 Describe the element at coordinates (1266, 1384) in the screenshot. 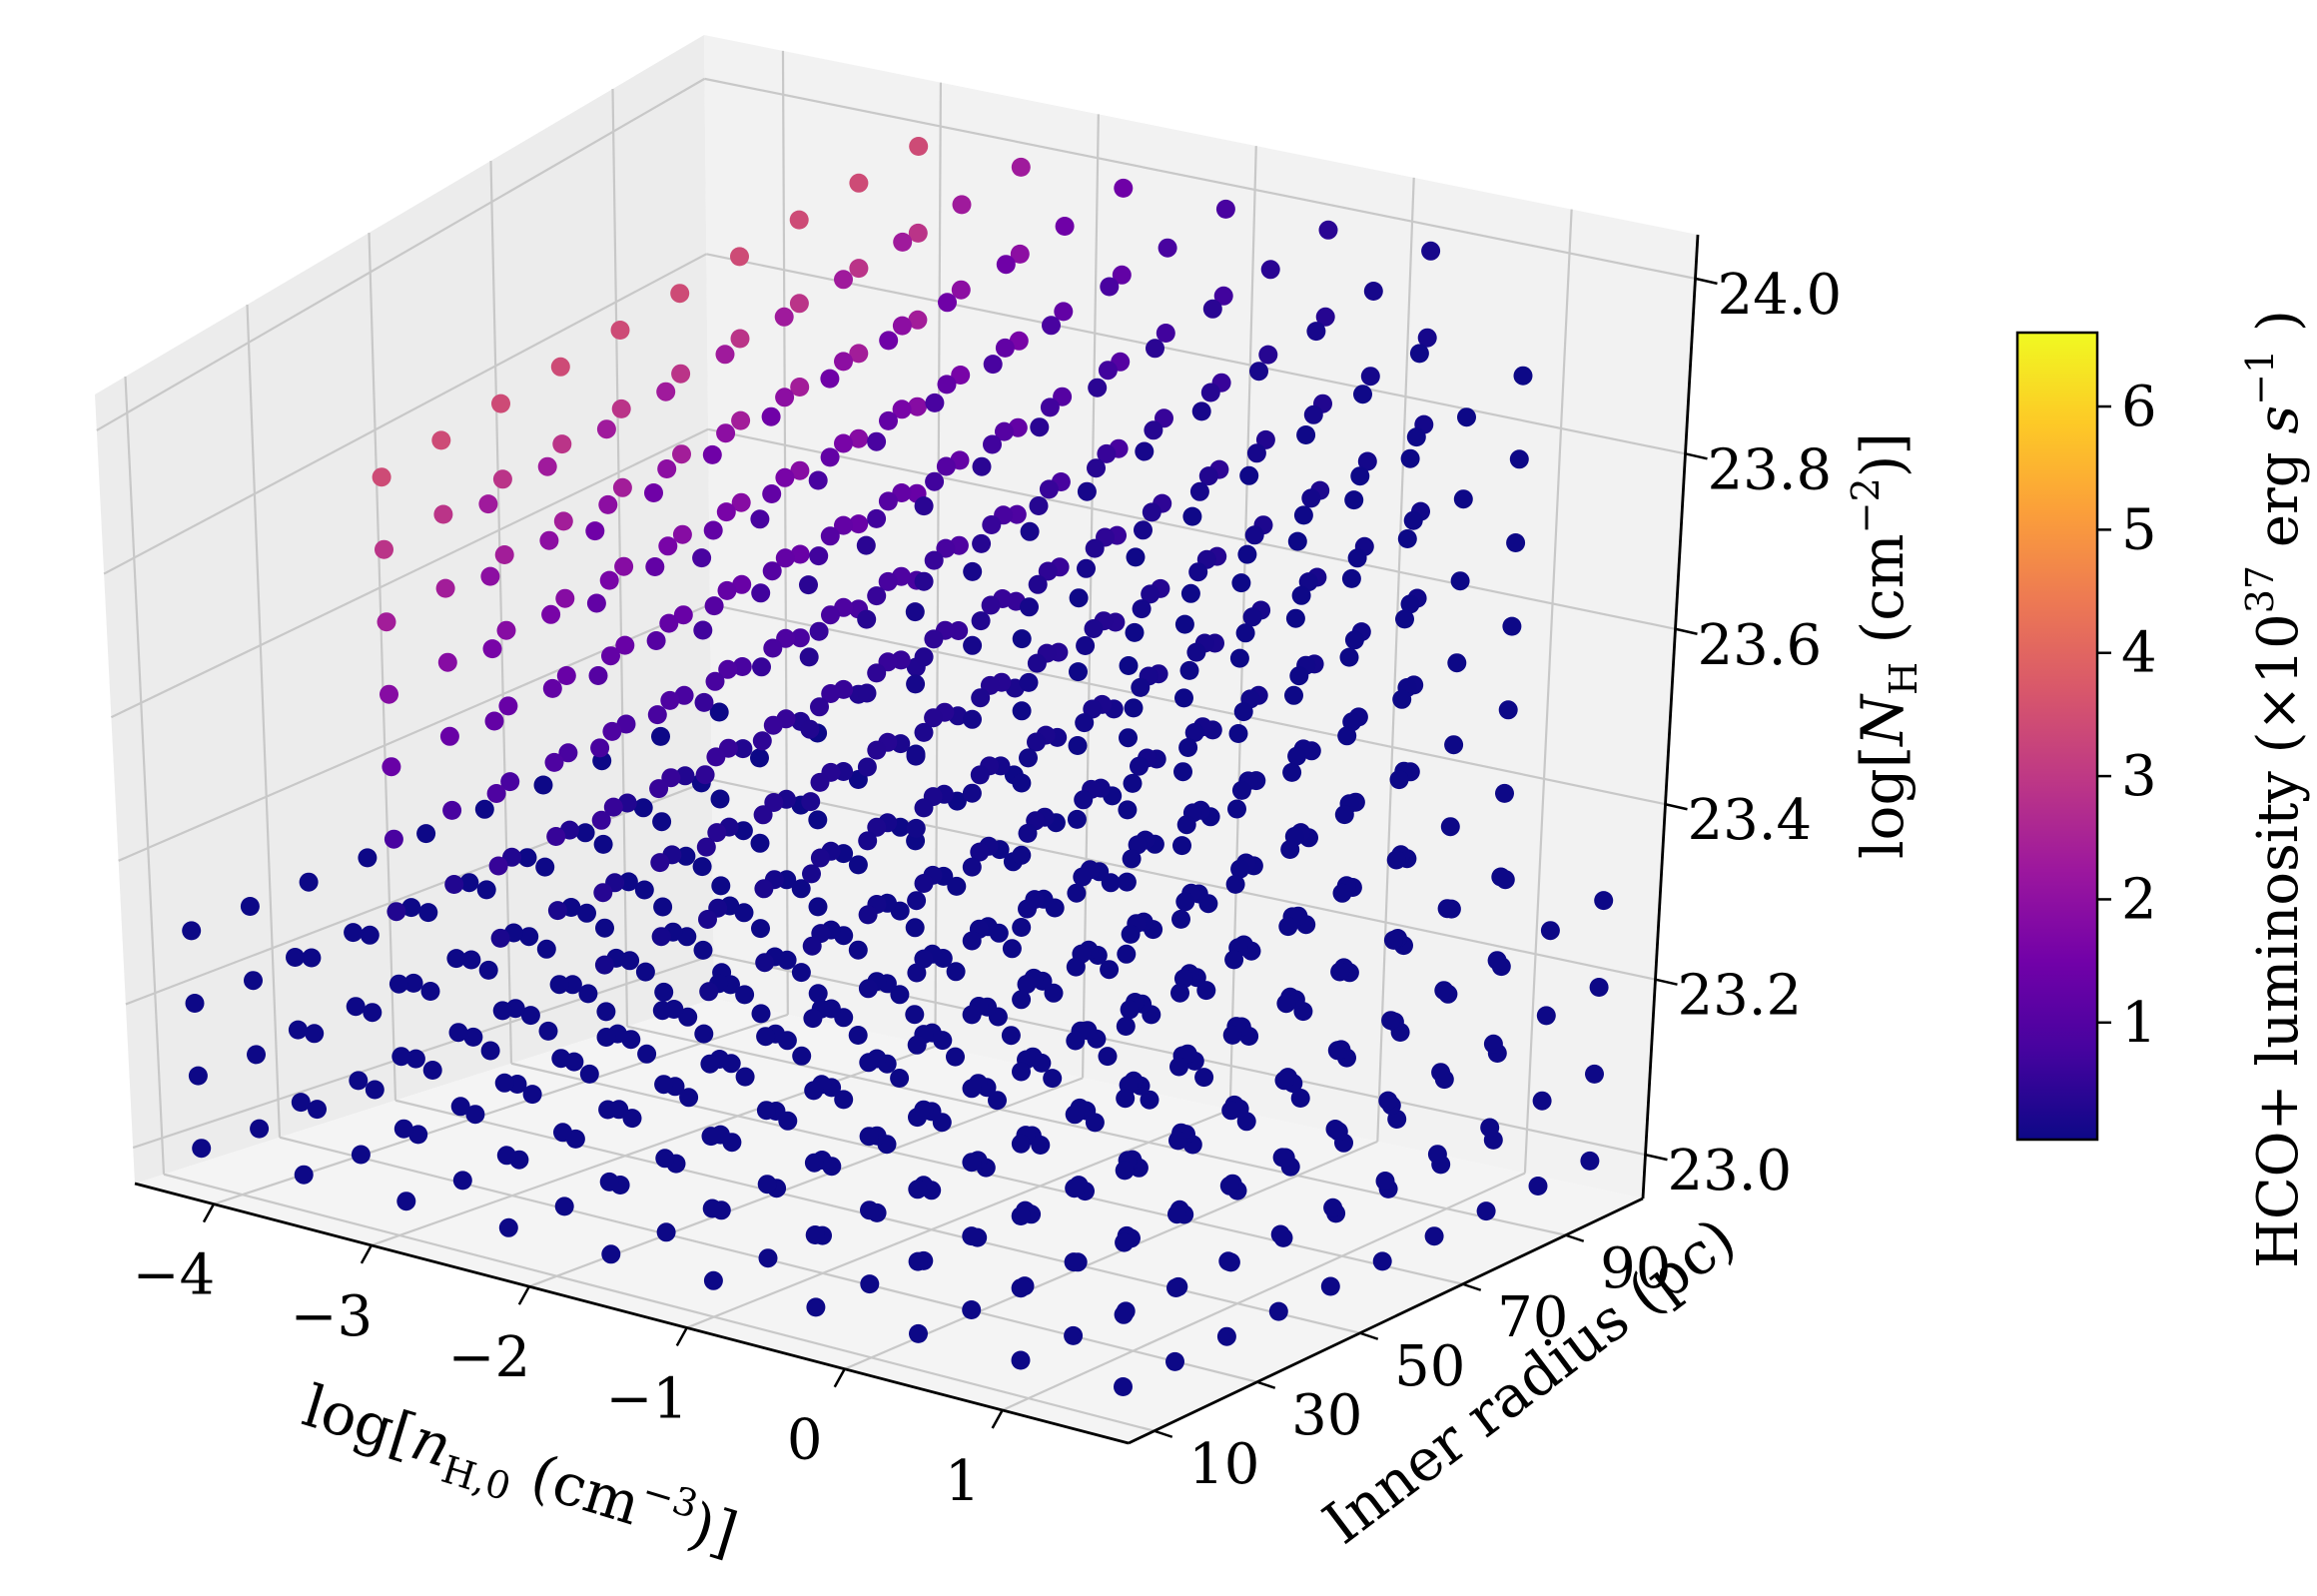

I see `y-tick-mark` at that location.